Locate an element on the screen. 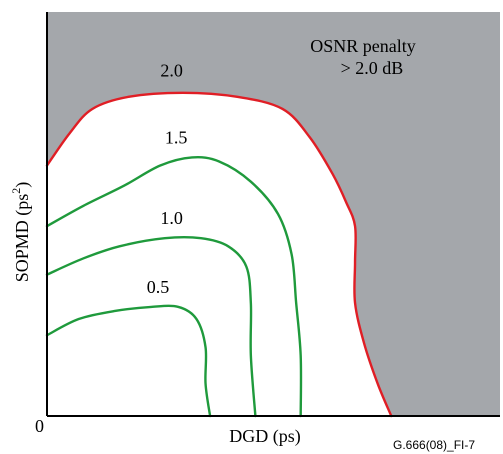 Image resolution: width=503 pixels, height=454 pixels. svg-text: SOPMD (ps2) is located at coordinates (21, 232).